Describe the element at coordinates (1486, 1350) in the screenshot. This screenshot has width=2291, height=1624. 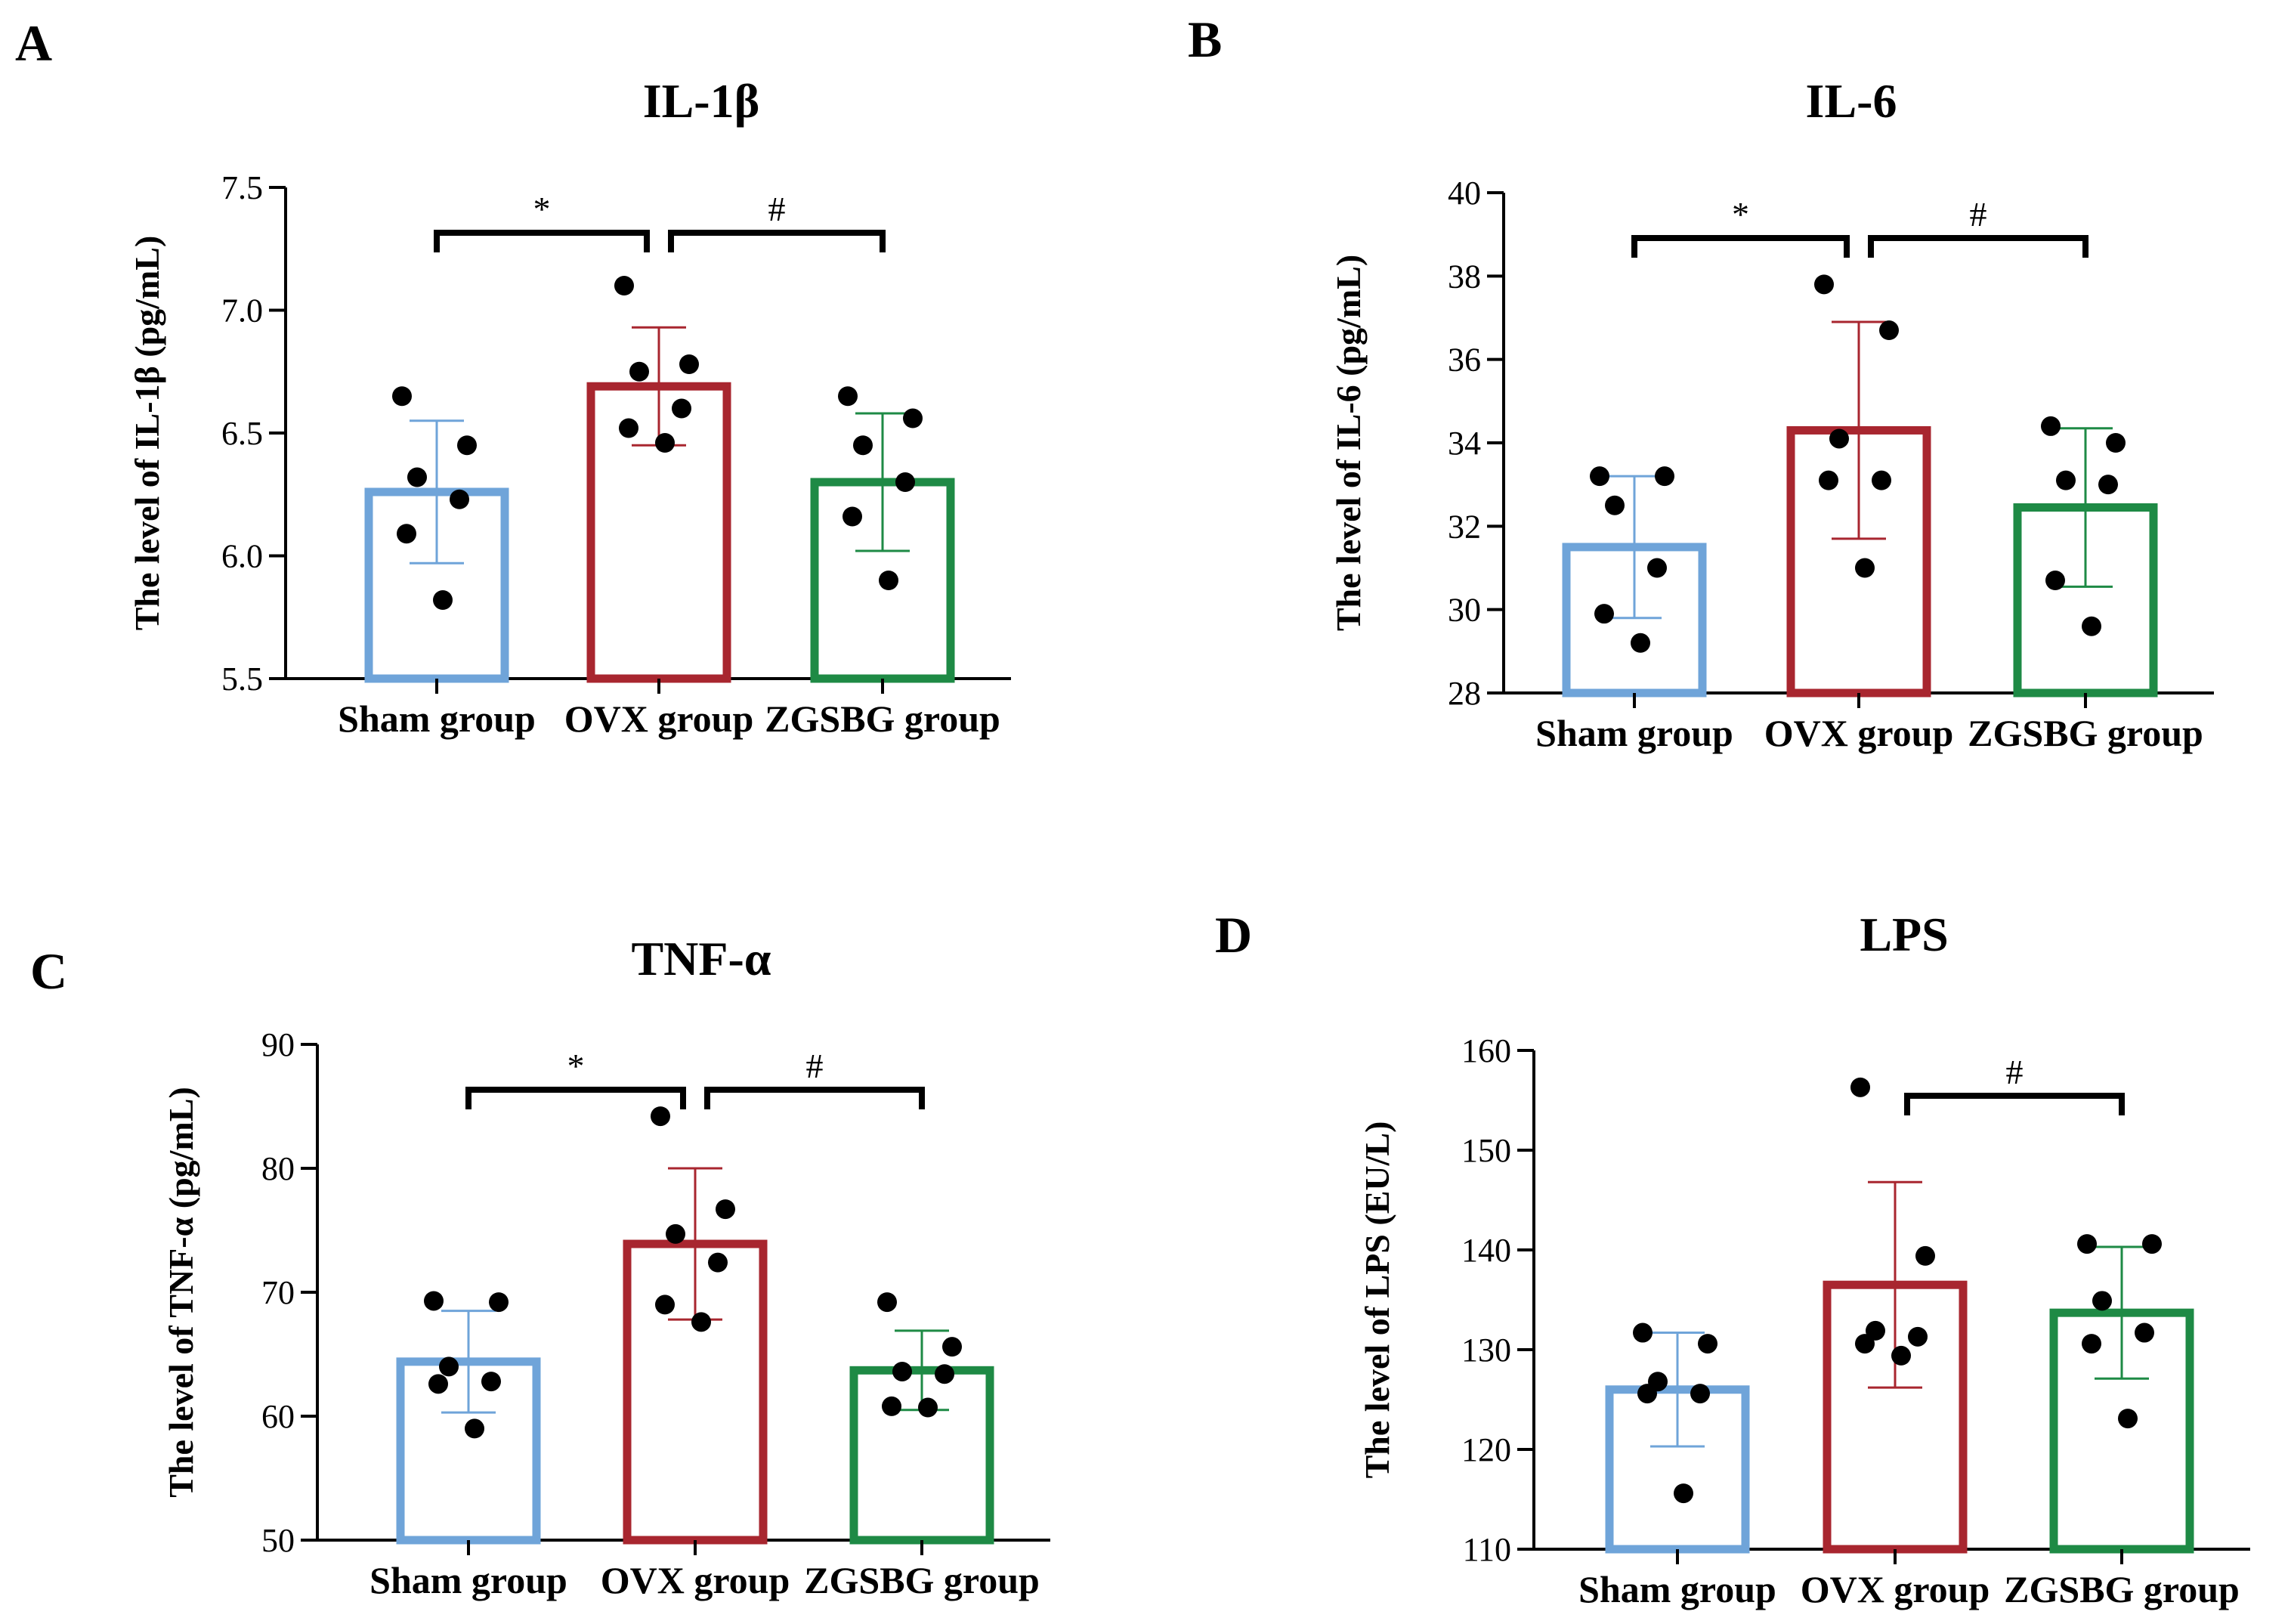
I see `y-tick-label: 130` at that location.